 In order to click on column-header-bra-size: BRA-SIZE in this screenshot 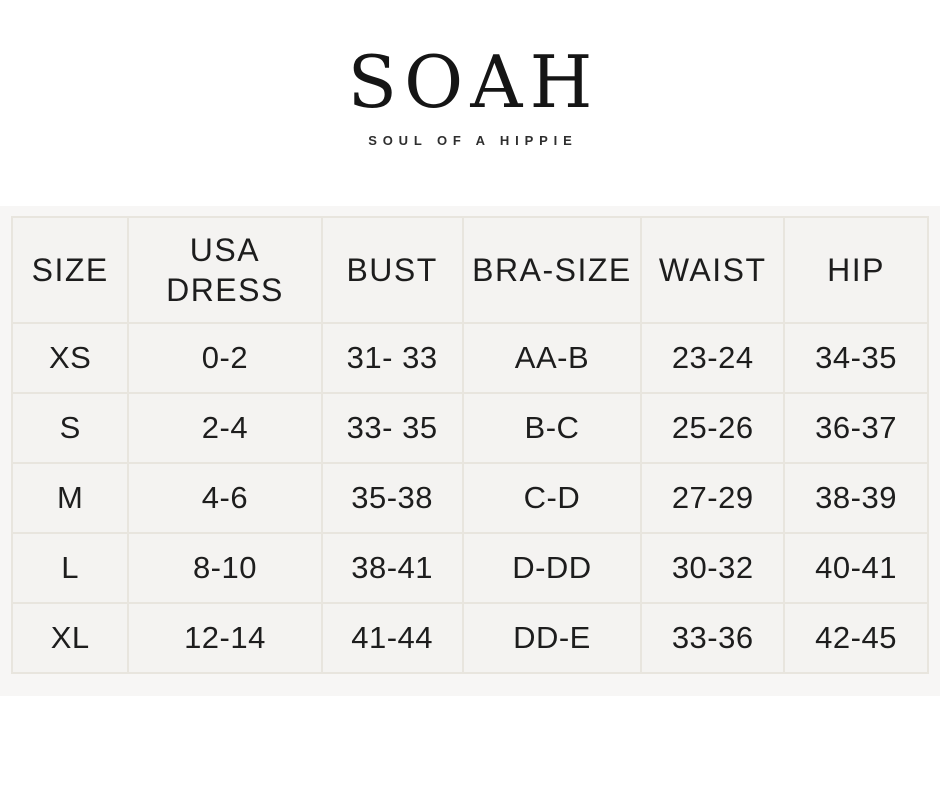, I will do `click(552, 270)`.